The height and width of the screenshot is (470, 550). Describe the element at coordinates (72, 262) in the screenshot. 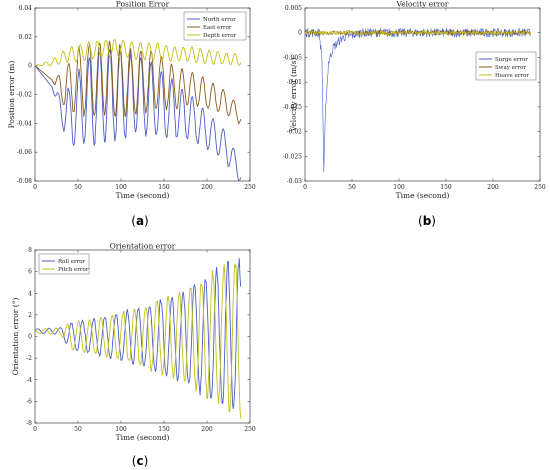

I see `legend-label: Roll error` at that location.